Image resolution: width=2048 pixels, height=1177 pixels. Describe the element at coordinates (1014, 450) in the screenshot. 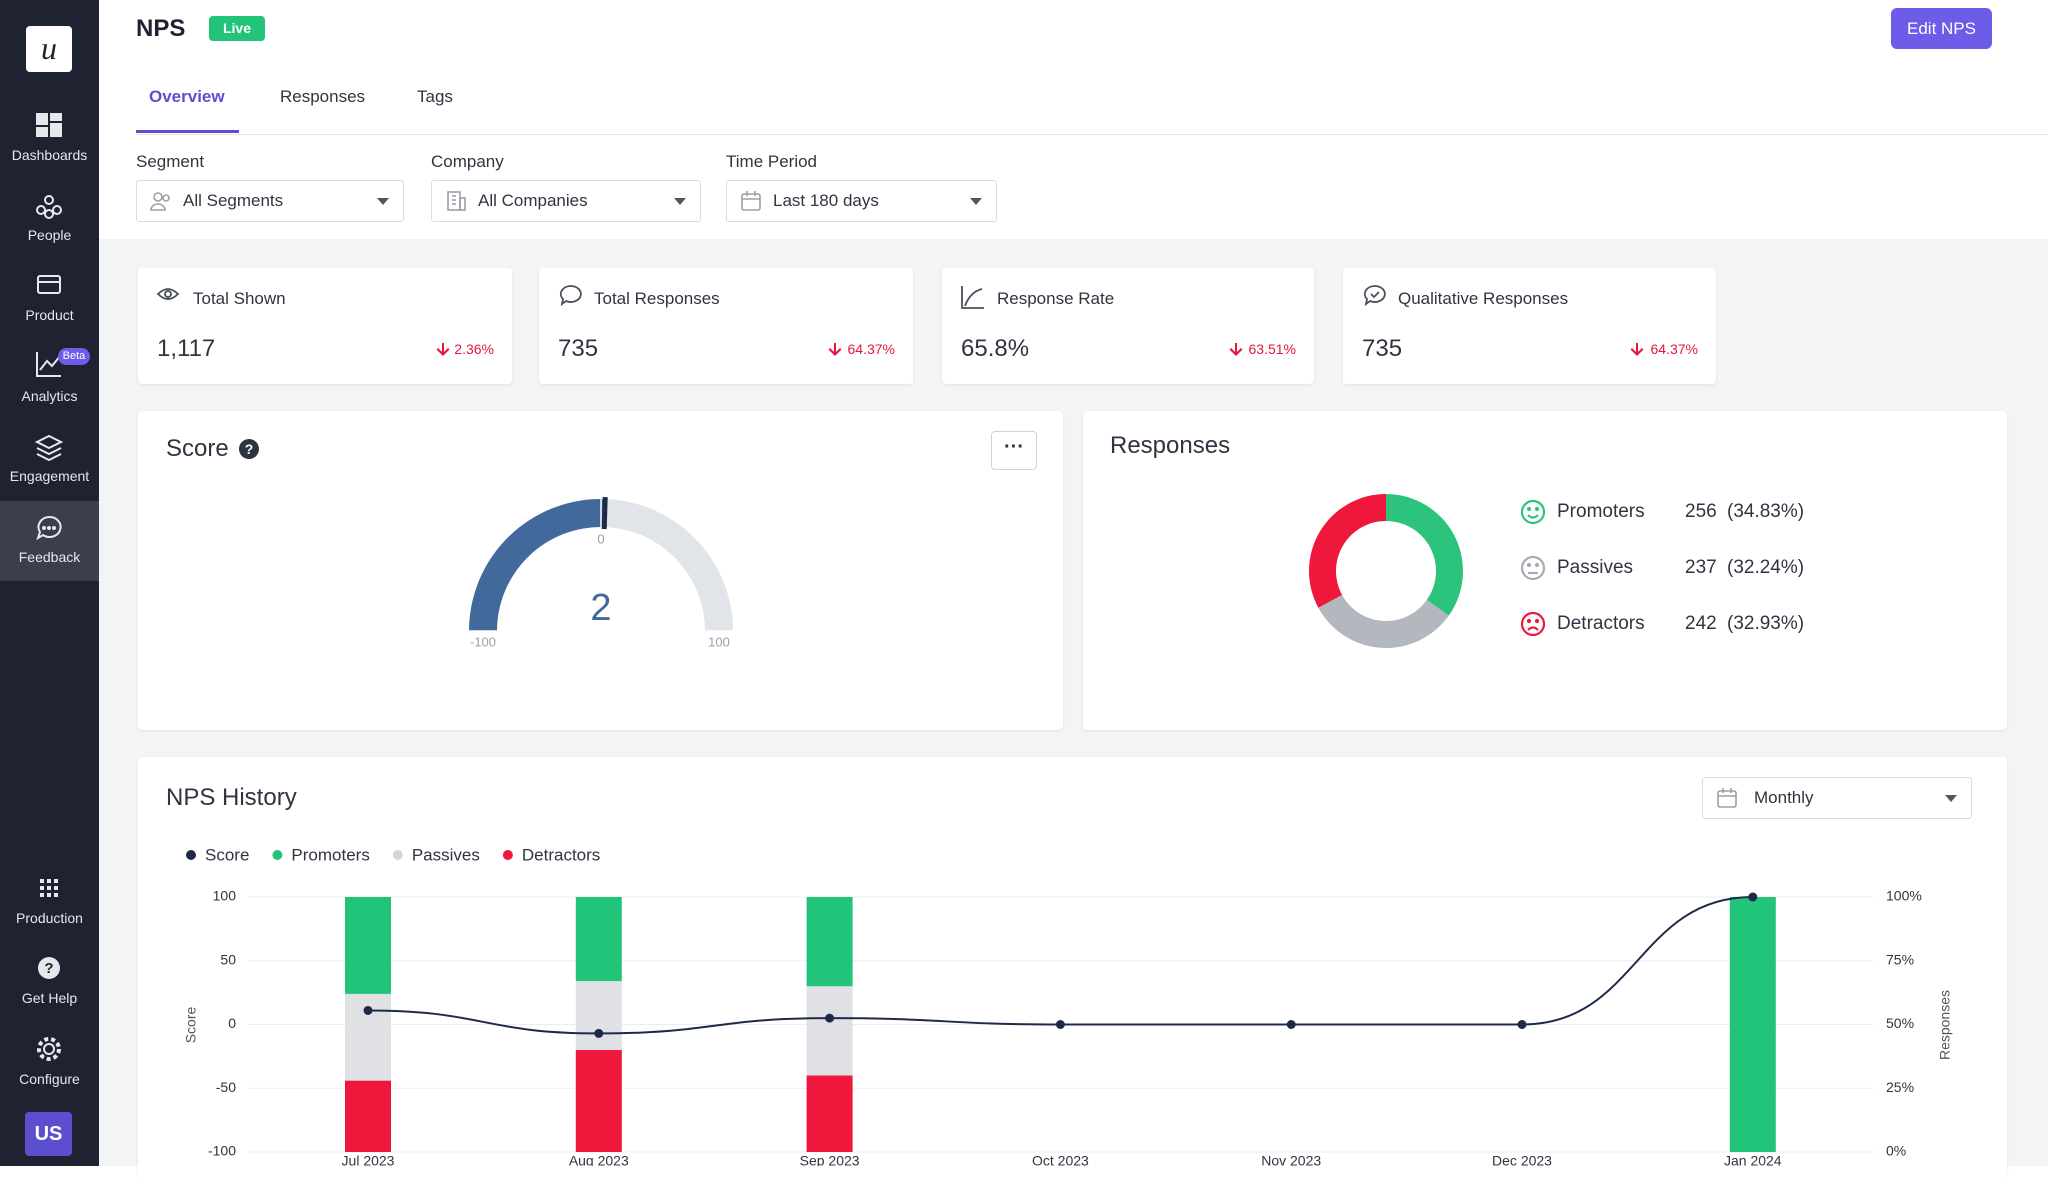

I see `more-button: ···` at that location.